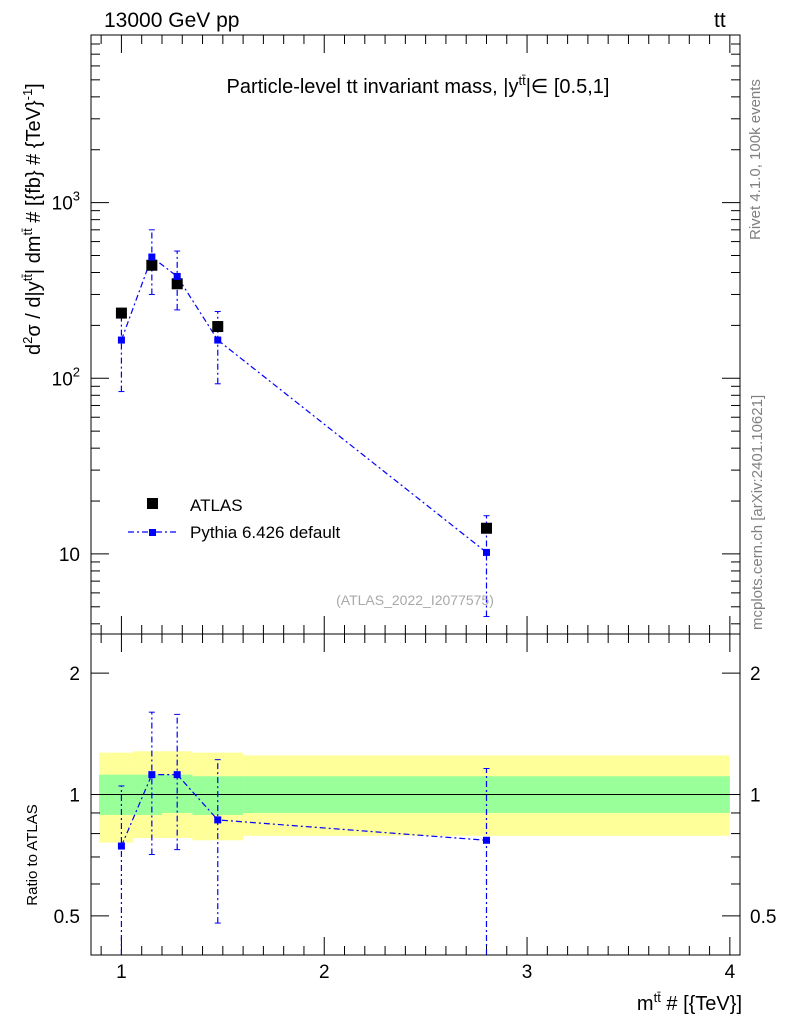  I want to click on mcplots-label: mcplots.cern.ch [arXiv:2401.10621], so click(757, 512).